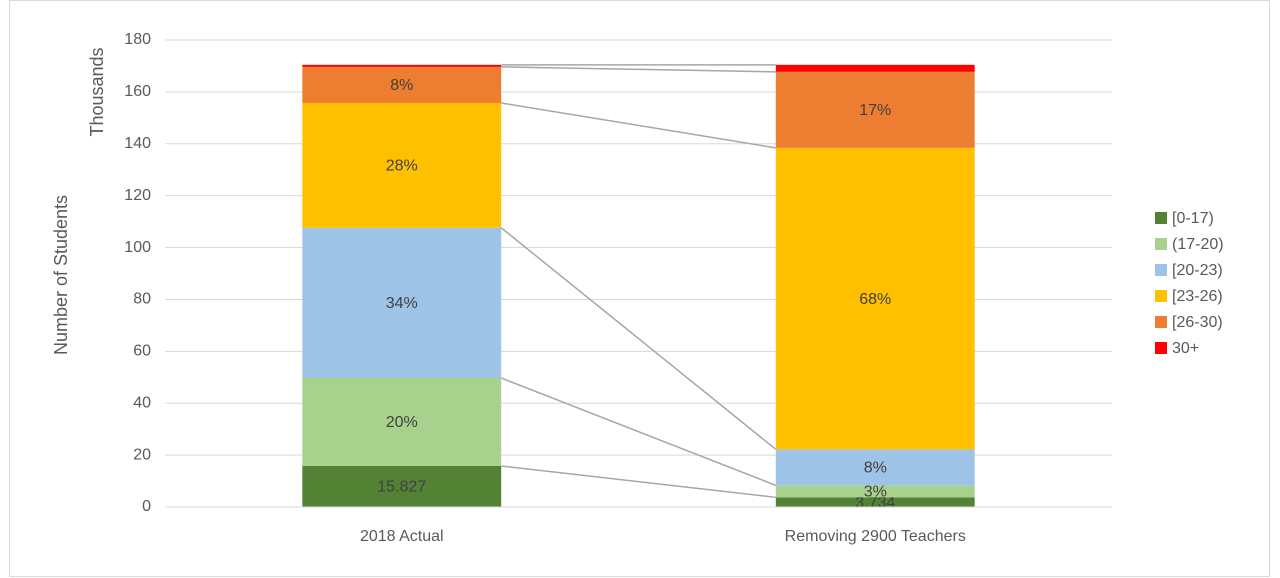 This screenshot has width=1280, height=578. What do you see at coordinates (137, 143) in the screenshot?
I see `y-tick-label: 140` at bounding box center [137, 143].